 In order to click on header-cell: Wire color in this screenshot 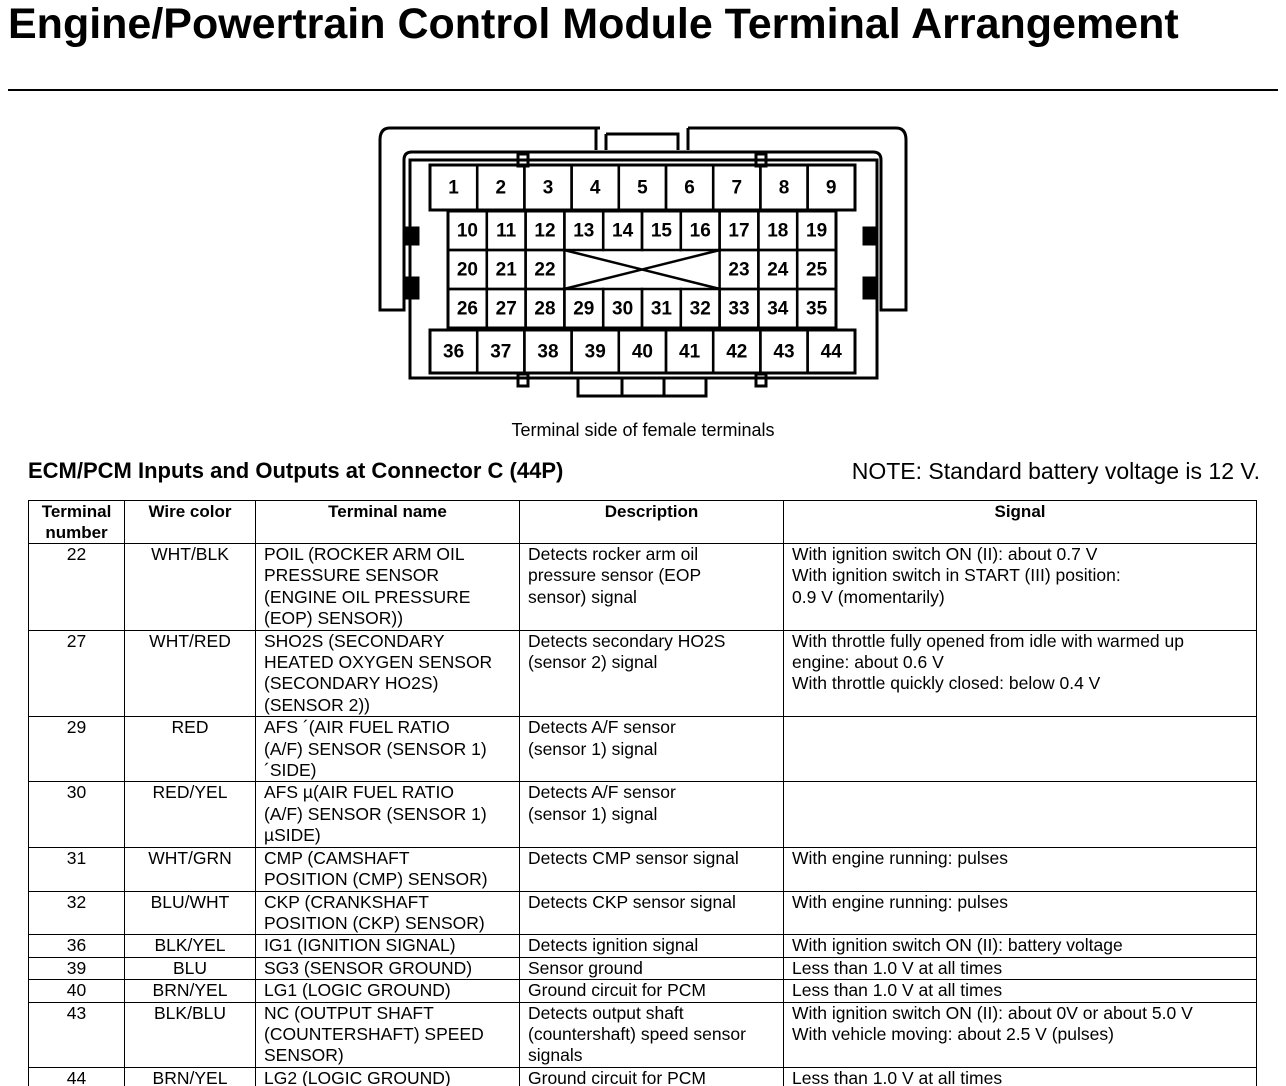, I will do `click(190, 522)`.